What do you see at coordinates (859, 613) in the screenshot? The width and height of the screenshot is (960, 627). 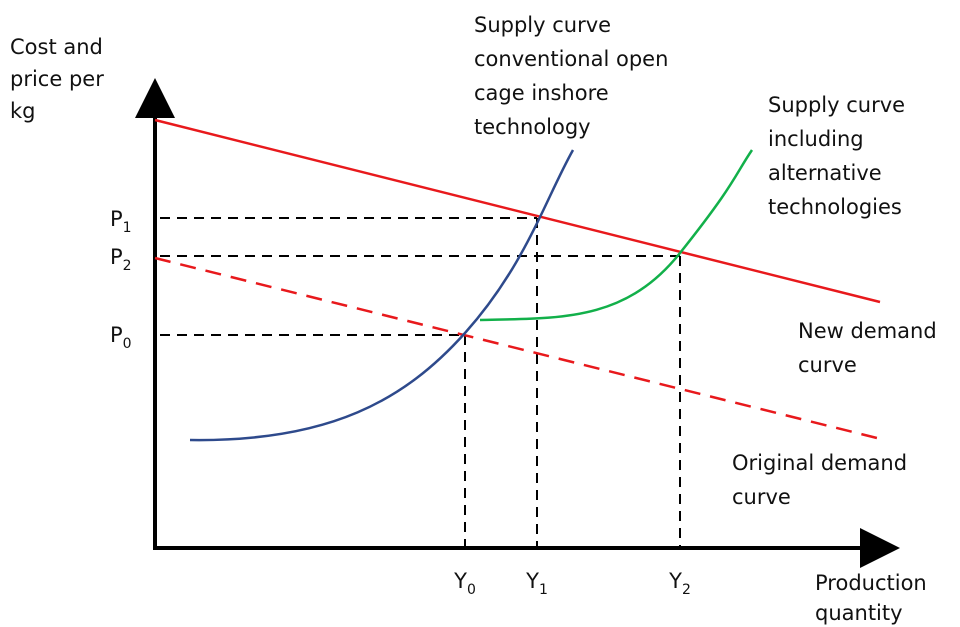 I see `label: quantity` at bounding box center [859, 613].